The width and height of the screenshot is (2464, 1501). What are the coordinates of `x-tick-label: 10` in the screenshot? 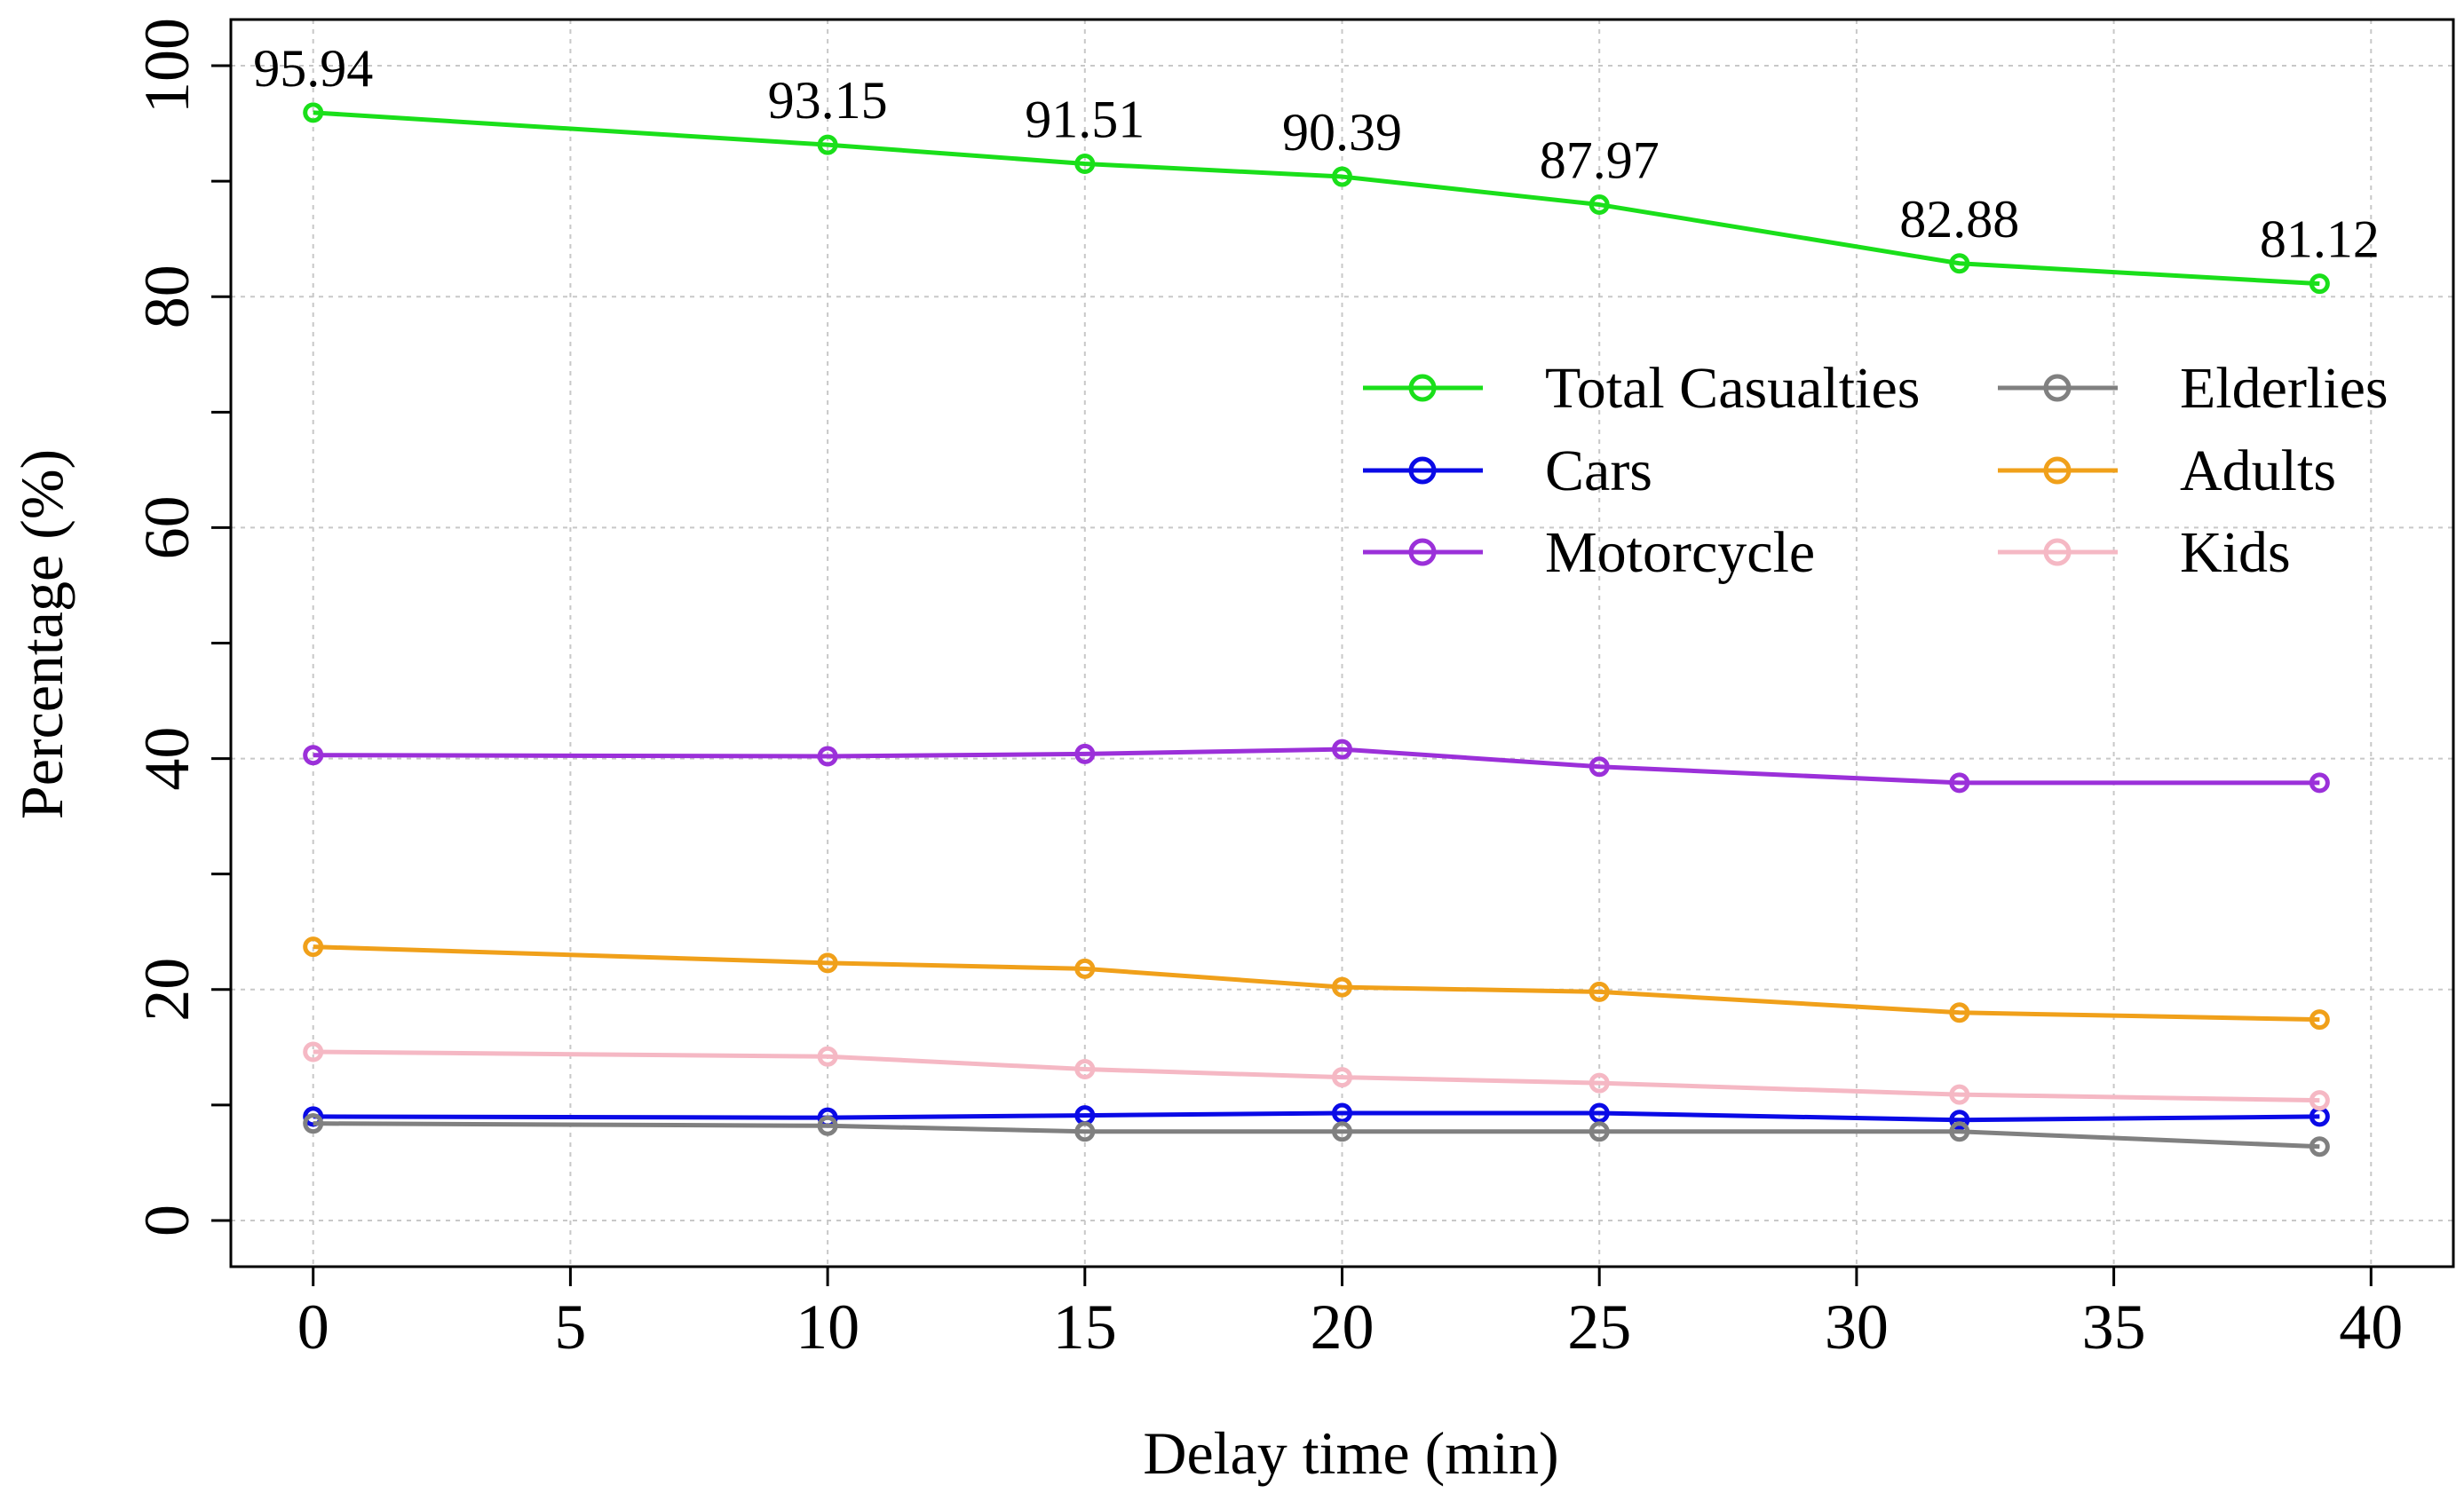 It's located at (828, 1327).